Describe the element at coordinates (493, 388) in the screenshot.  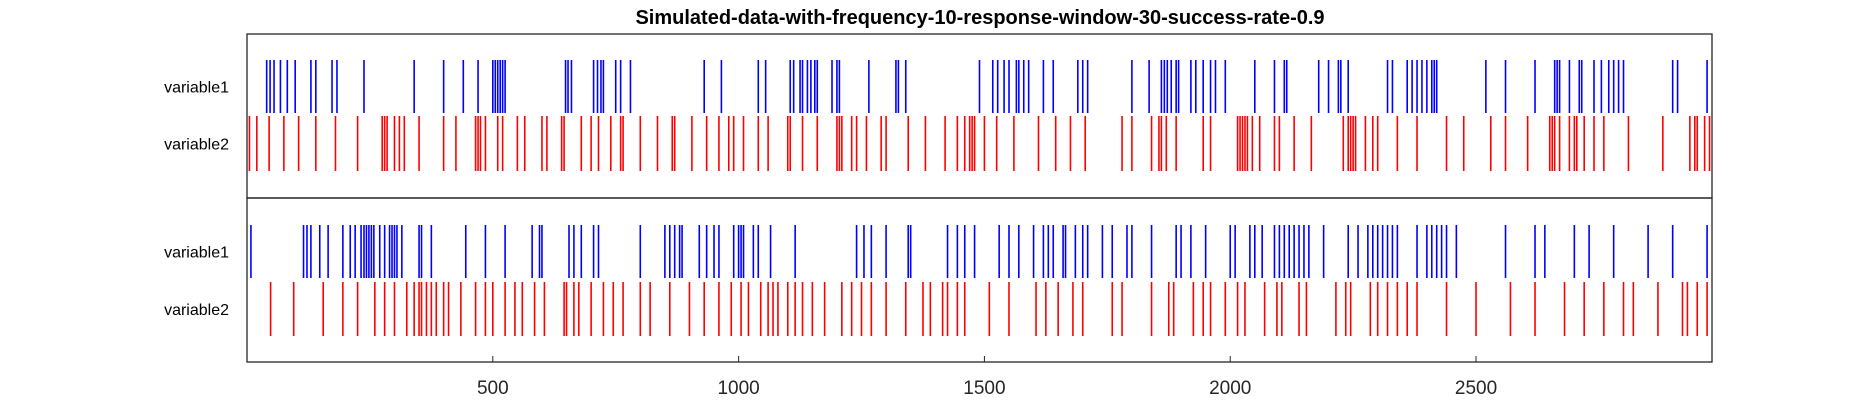
I see `x-tick-label: 500` at that location.